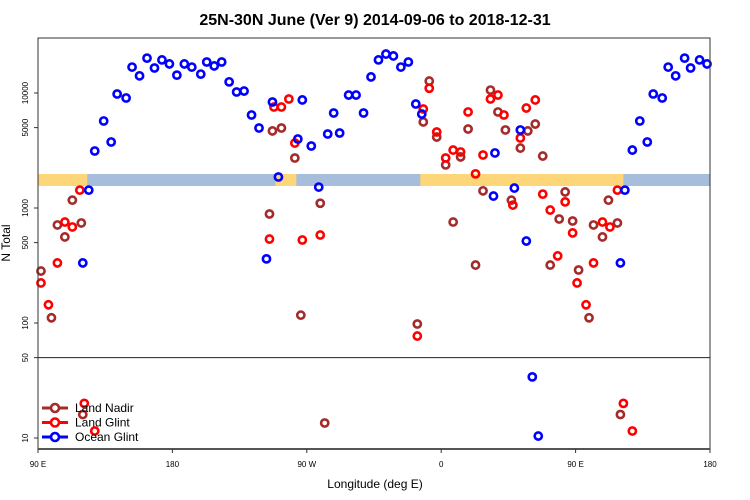 The width and height of the screenshot is (750, 500). I want to click on x-tick-label: 0, so click(441, 464).